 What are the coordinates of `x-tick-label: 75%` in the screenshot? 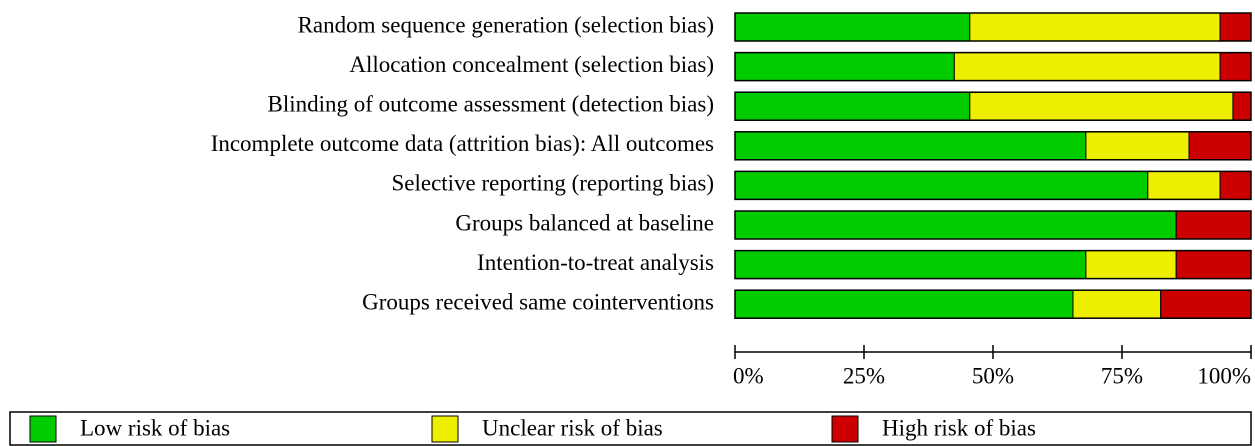 It's located at (1122, 375).